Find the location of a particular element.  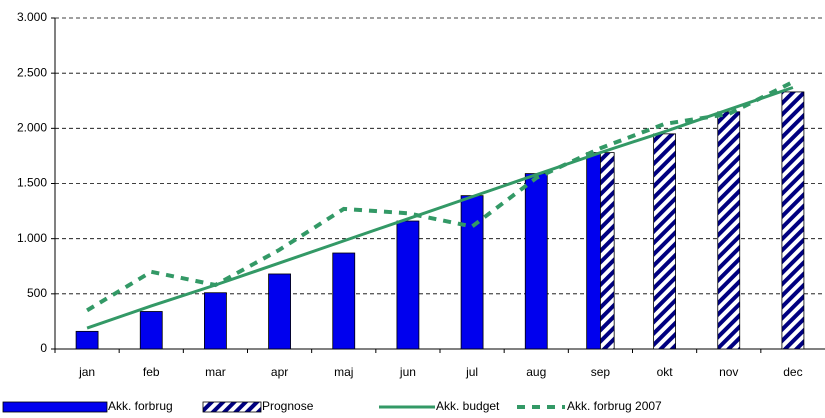

y-tick-label: 2.500 is located at coordinates (32, 72).